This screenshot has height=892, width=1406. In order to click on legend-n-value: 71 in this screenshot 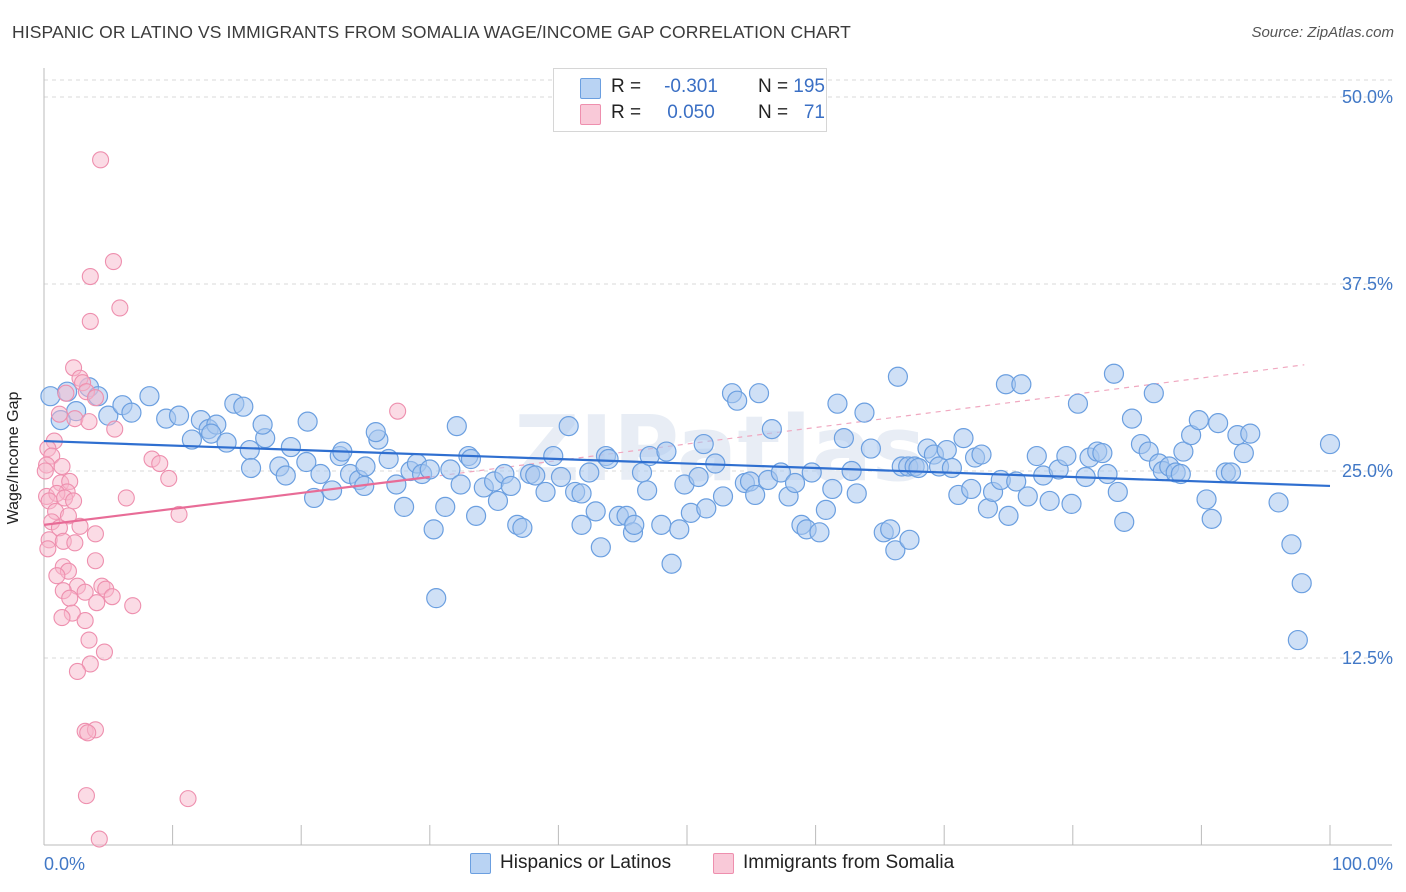, I will do `click(814, 112)`.